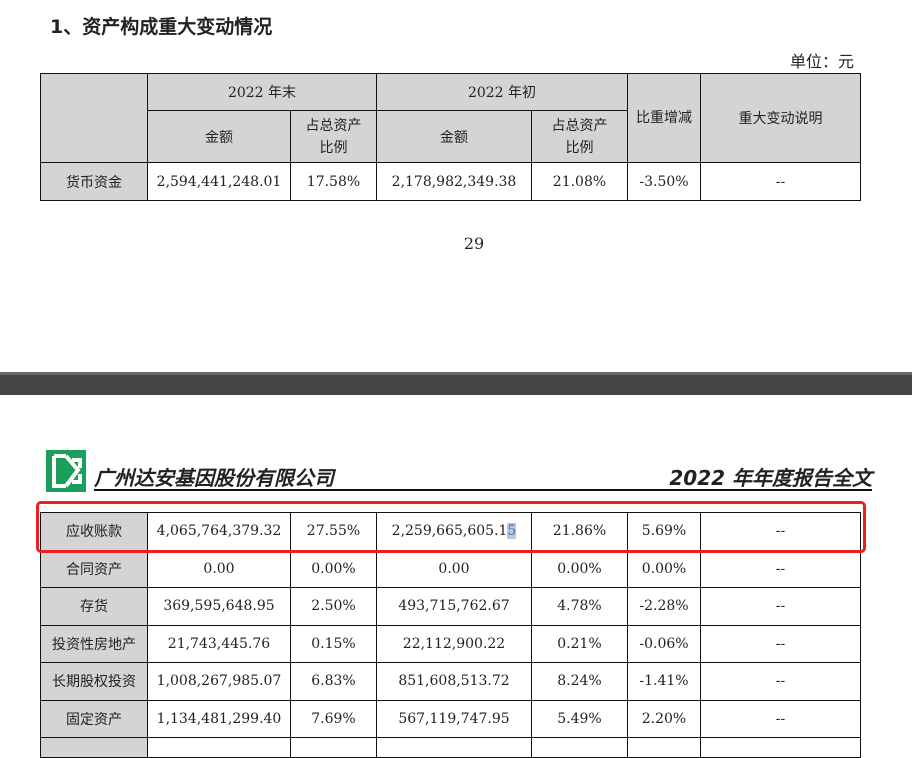  I want to click on header-begin: 2022 年初, so click(502, 92).